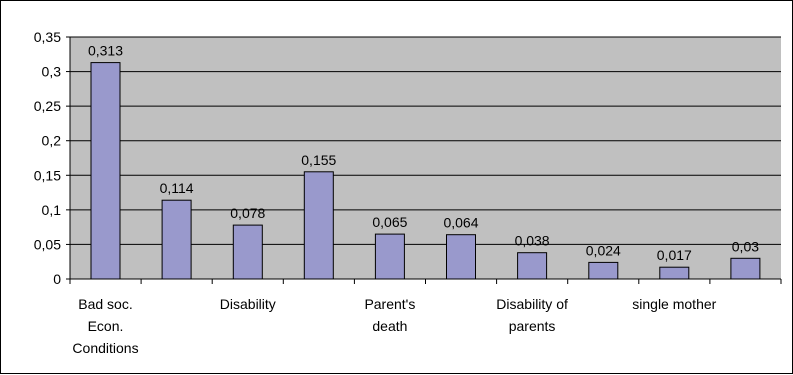  What do you see at coordinates (47, 106) in the screenshot?
I see `y-tick-label: 0,25` at bounding box center [47, 106].